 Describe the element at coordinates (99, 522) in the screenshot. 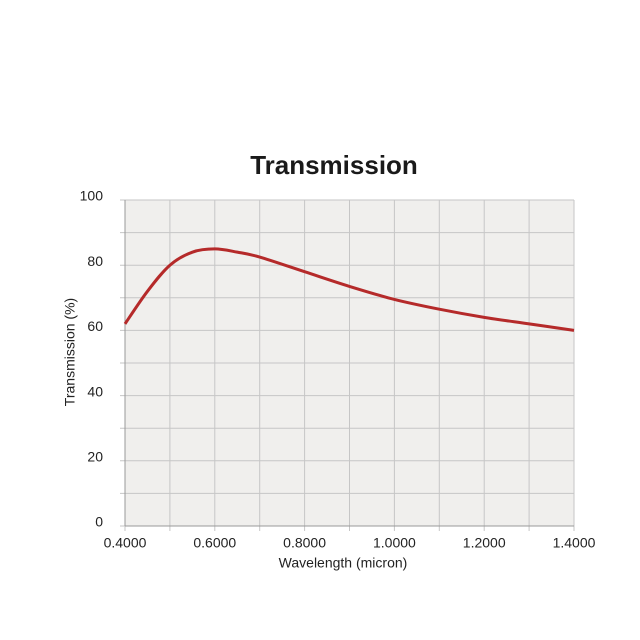

I see `y-tick-label: 0` at that location.